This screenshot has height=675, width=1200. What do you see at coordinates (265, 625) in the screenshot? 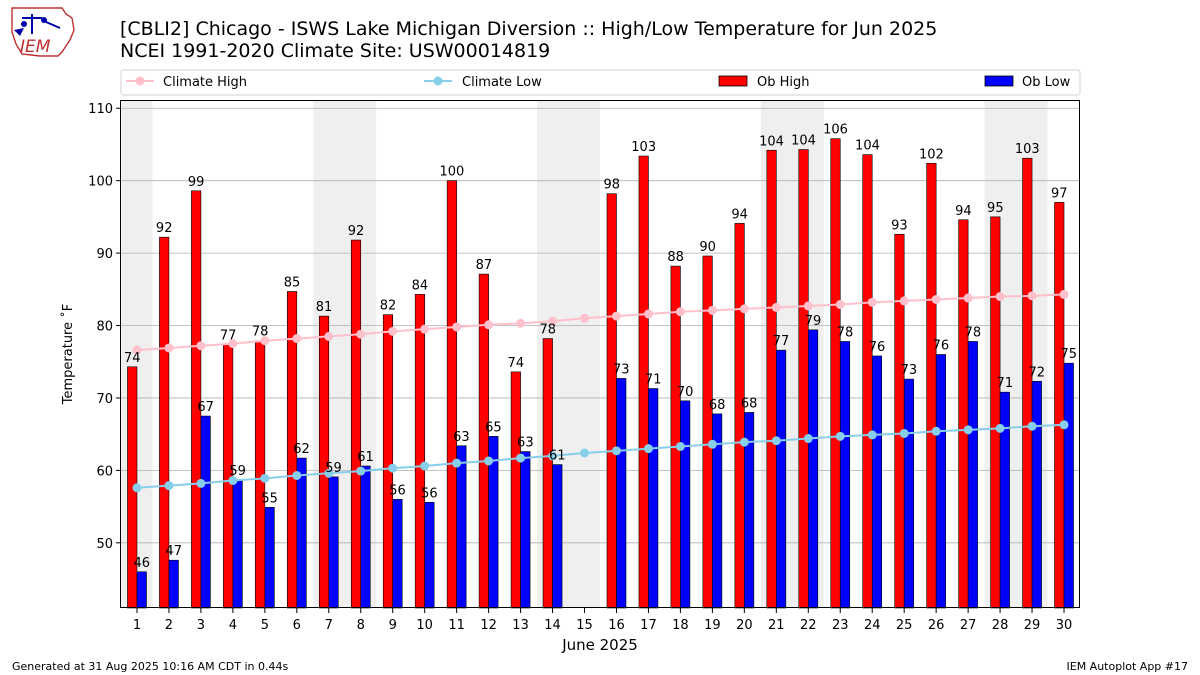
I see `x-tick-label-5: 5` at bounding box center [265, 625].